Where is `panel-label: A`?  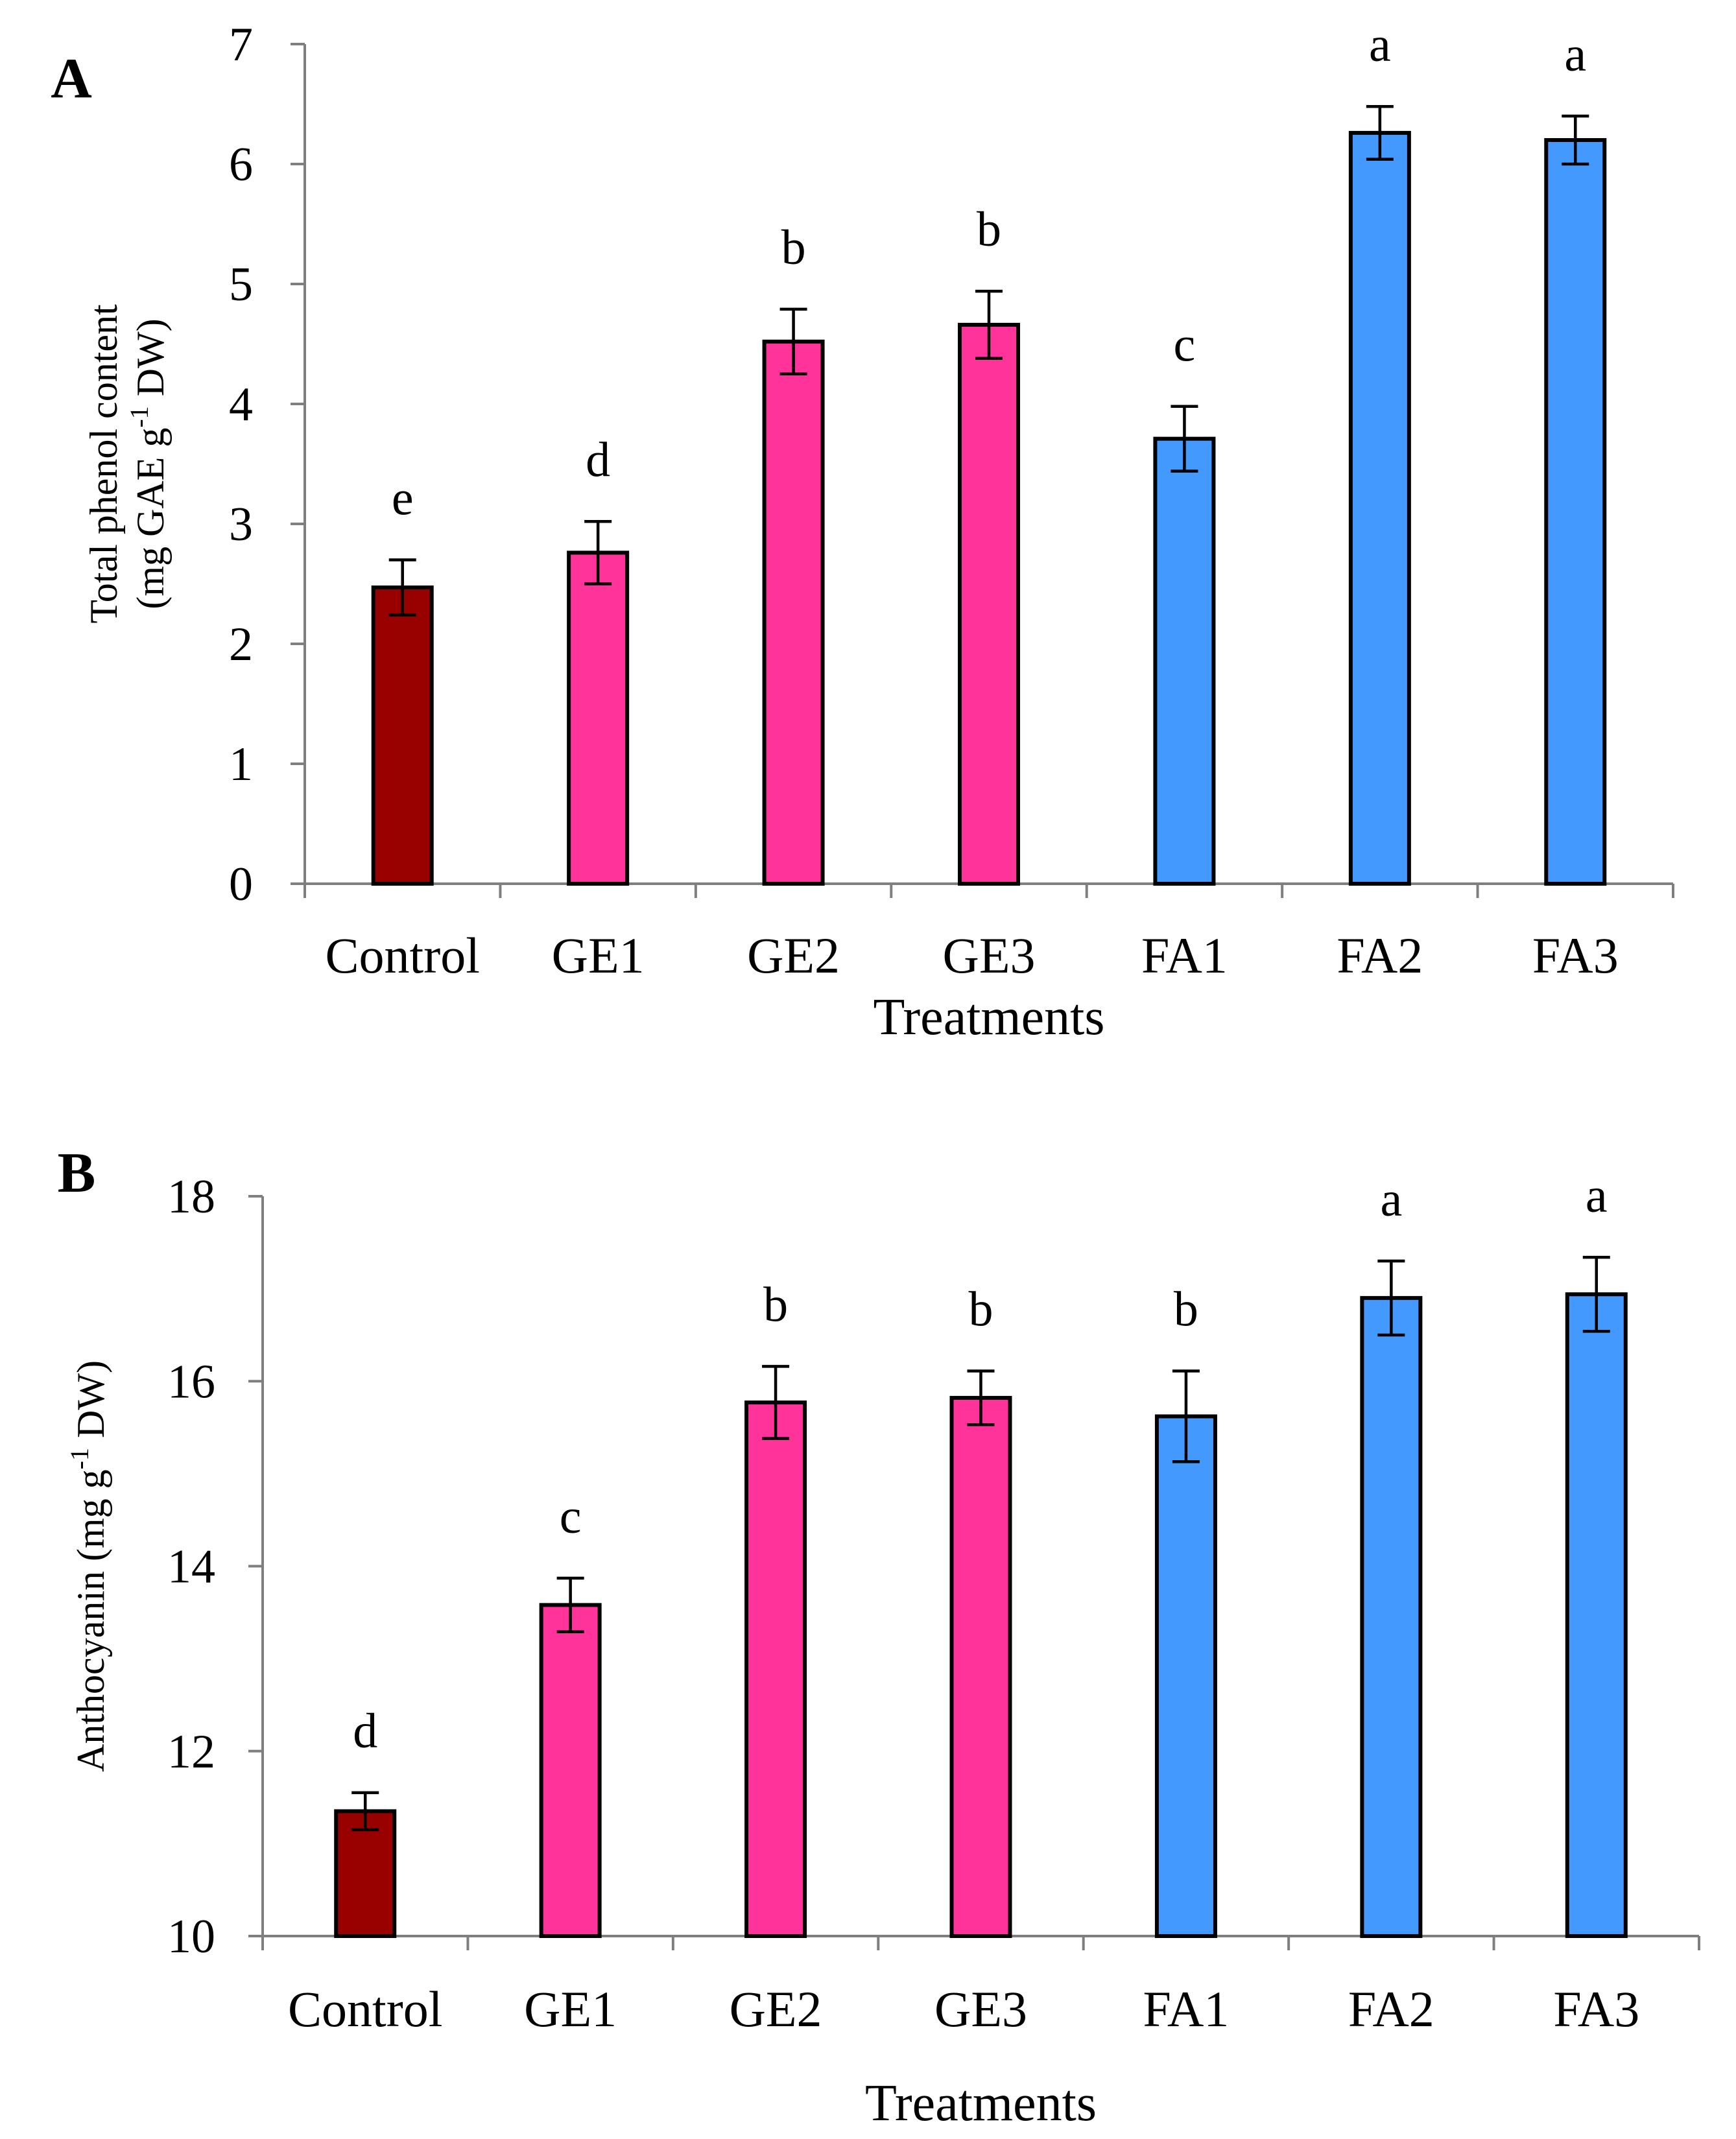
panel-label: A is located at coordinates (71, 78).